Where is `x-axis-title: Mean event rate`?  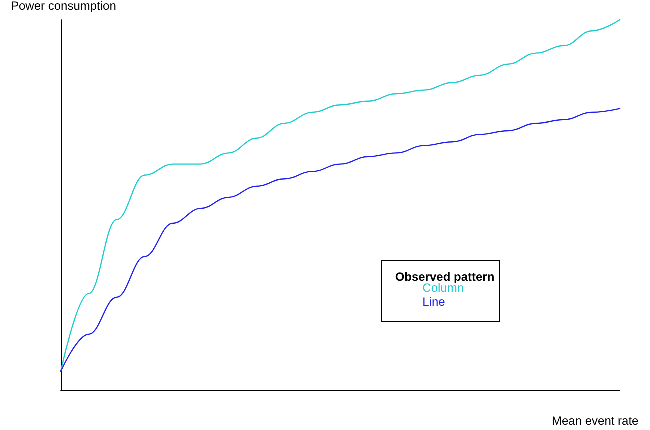
x-axis-title: Mean event rate is located at coordinates (596, 421).